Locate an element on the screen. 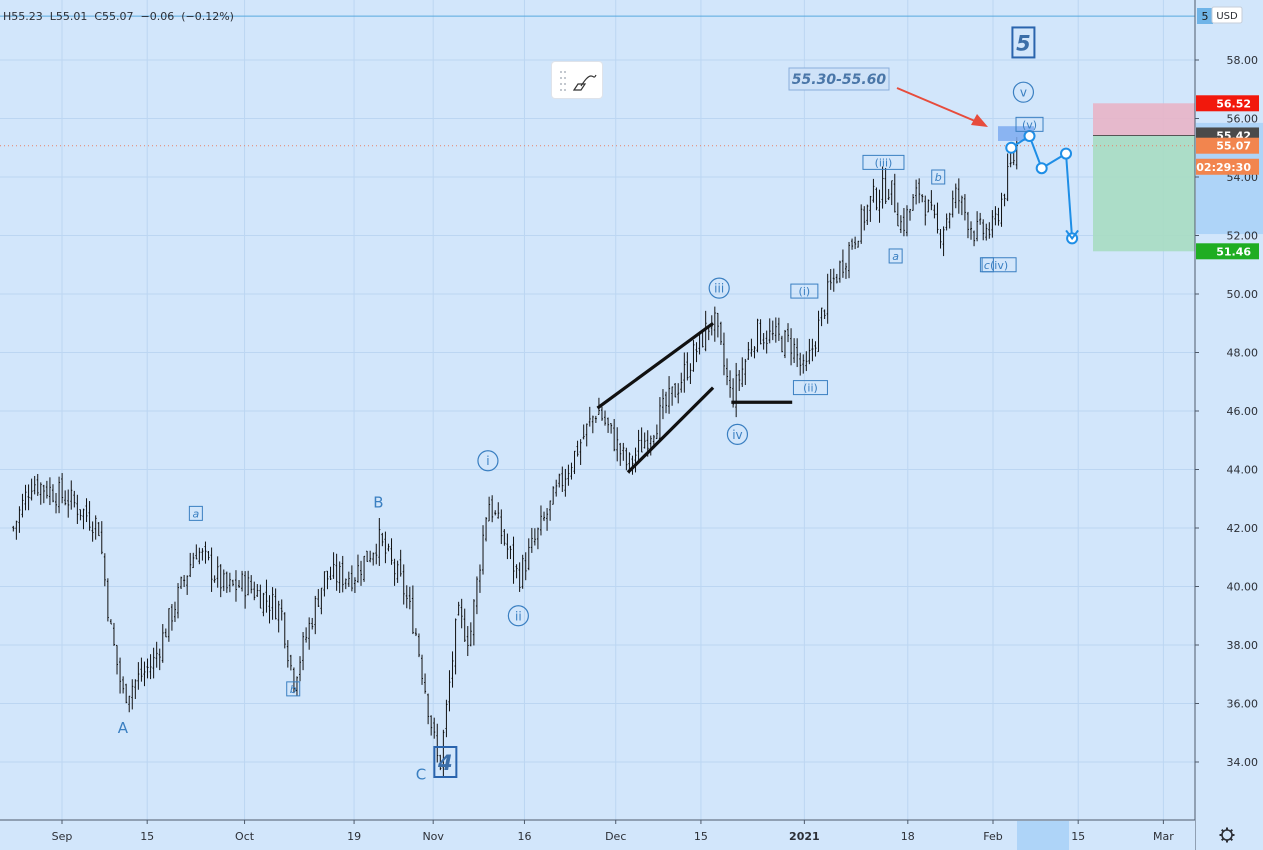 The image size is (1263, 850). take-profit-zone is located at coordinates (1144, 193).